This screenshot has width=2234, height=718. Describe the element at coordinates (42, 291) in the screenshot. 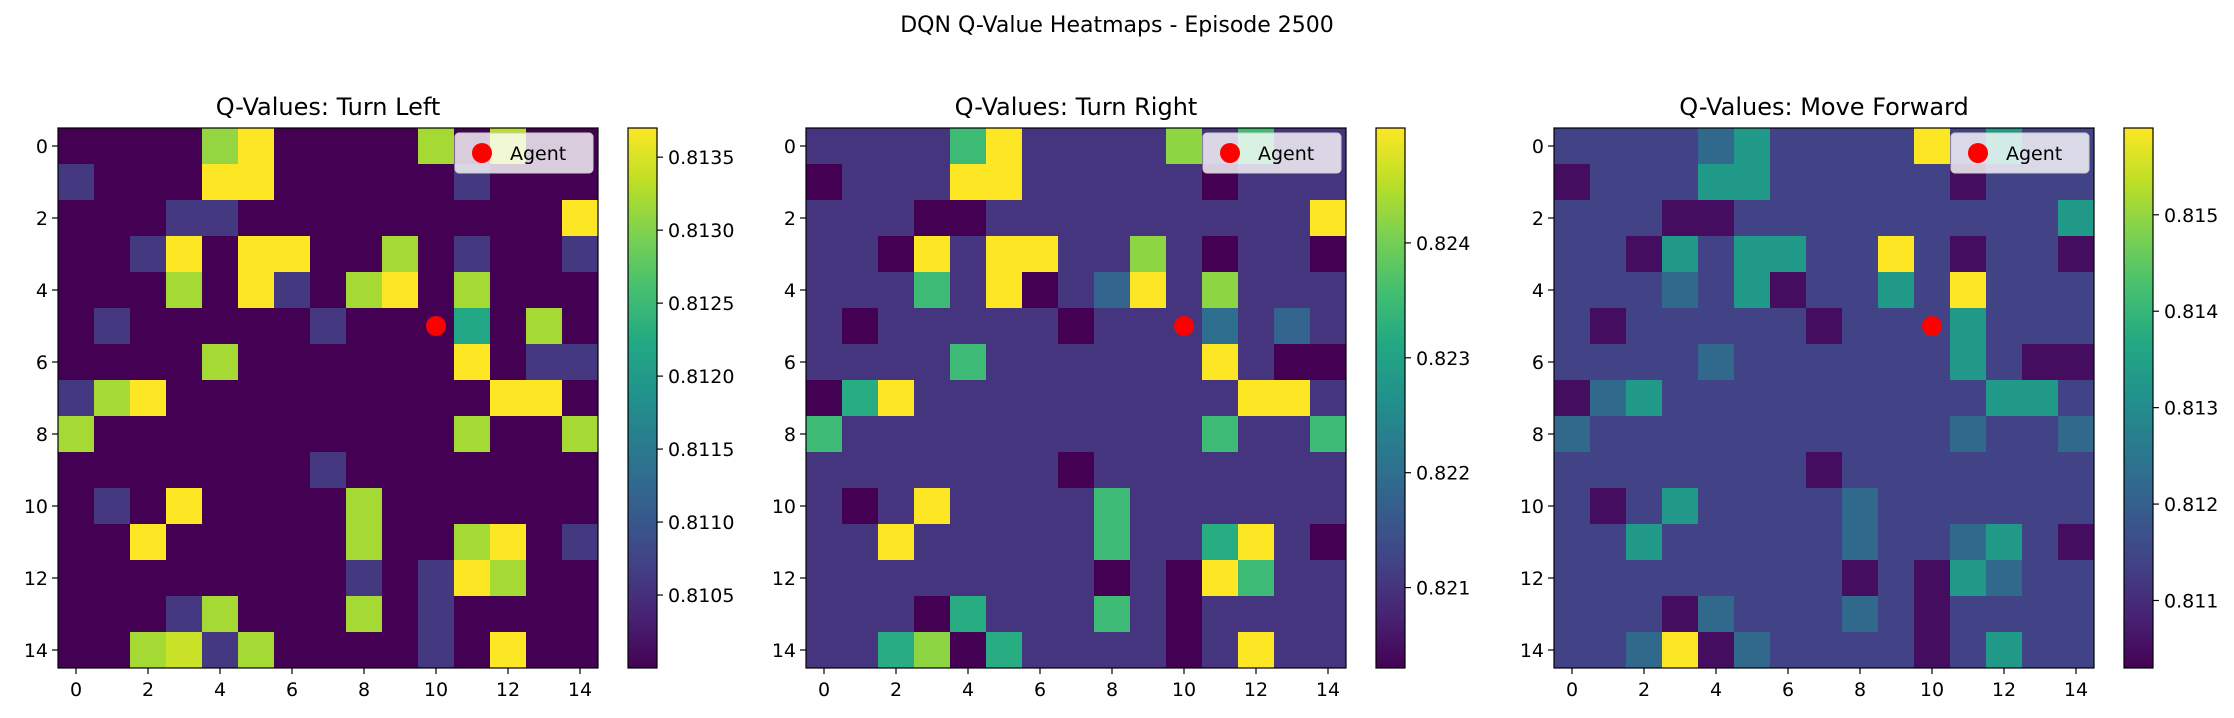

I see `y-tick-label: 4` at that location.